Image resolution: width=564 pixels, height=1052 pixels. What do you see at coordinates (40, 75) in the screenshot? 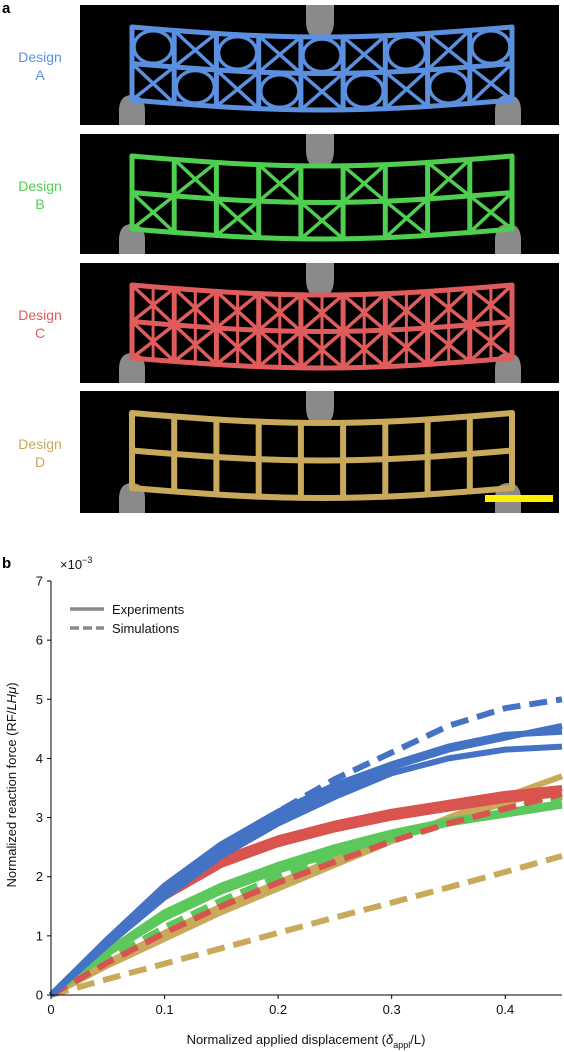
I see `design-label-letter: A` at bounding box center [40, 75].